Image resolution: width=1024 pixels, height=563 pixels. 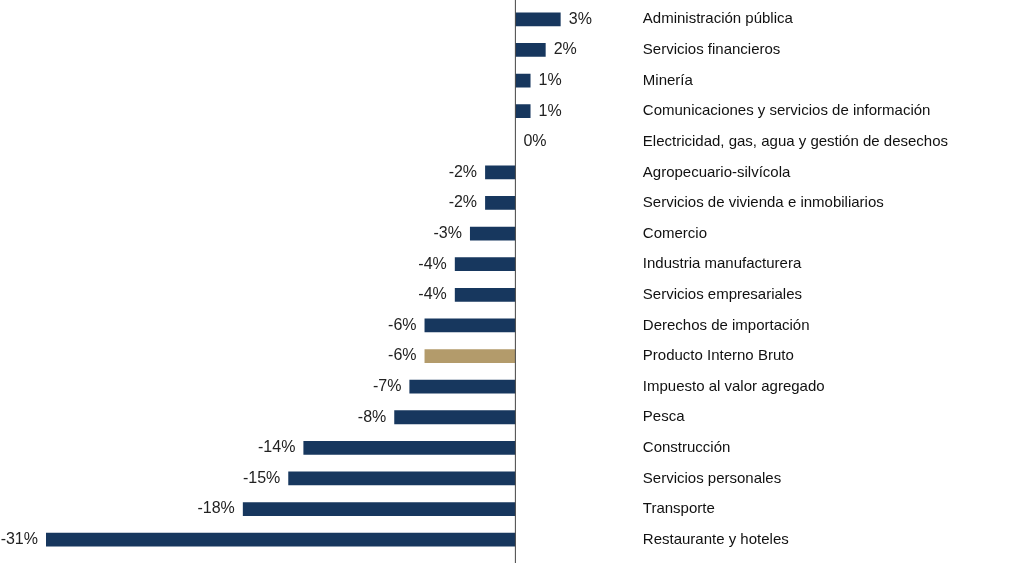 What do you see at coordinates (795, 140) in the screenshot?
I see `y-tick-label: Electricidad, gas, agua y gestión de desechos` at bounding box center [795, 140].